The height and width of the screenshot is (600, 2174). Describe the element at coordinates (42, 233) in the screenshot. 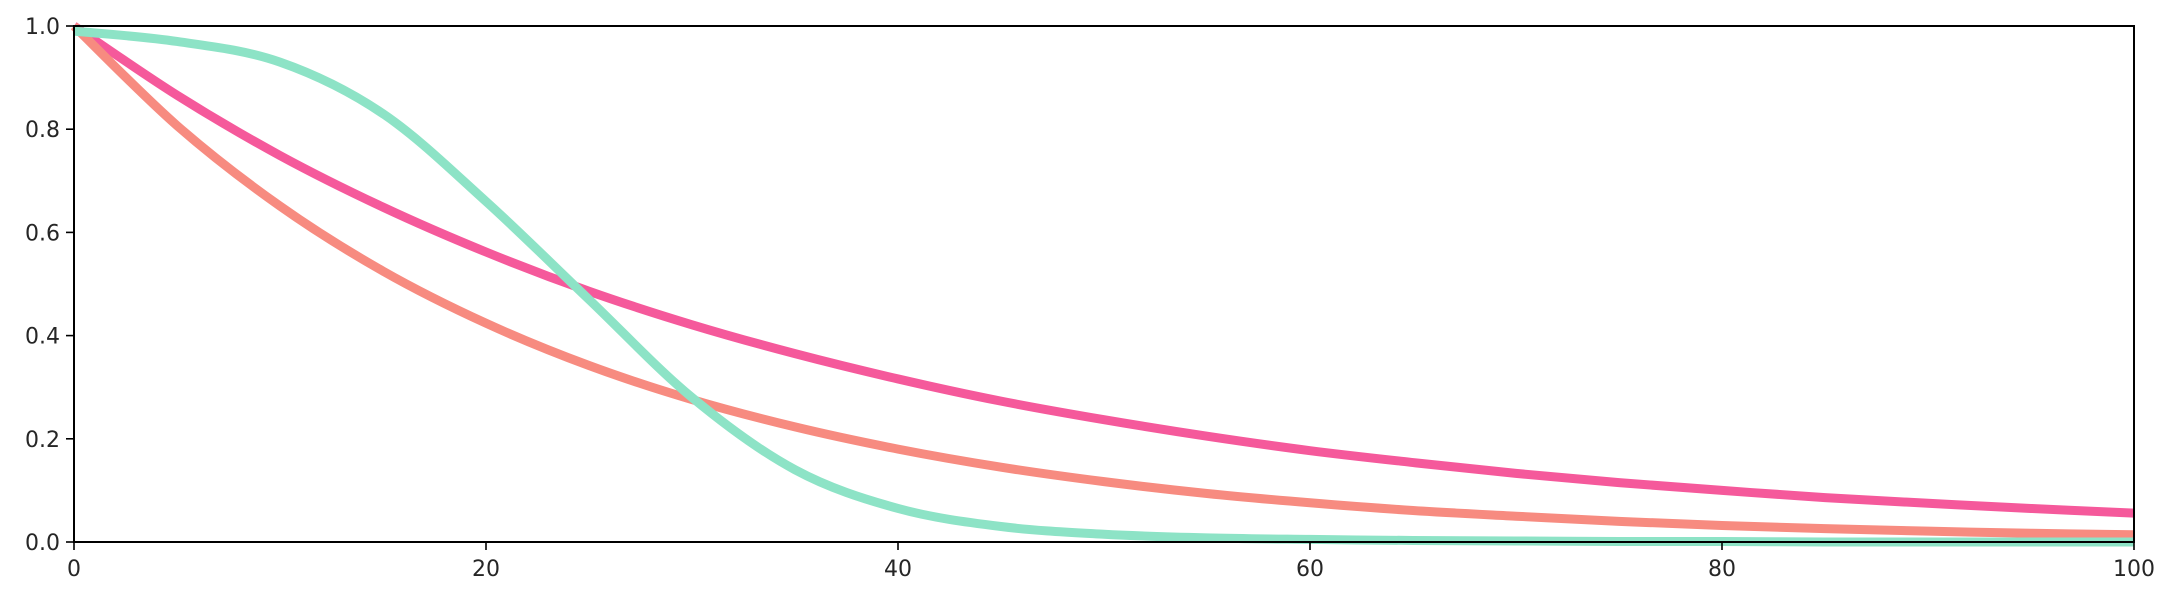

I see `y-tick-label: 0.6` at that location.